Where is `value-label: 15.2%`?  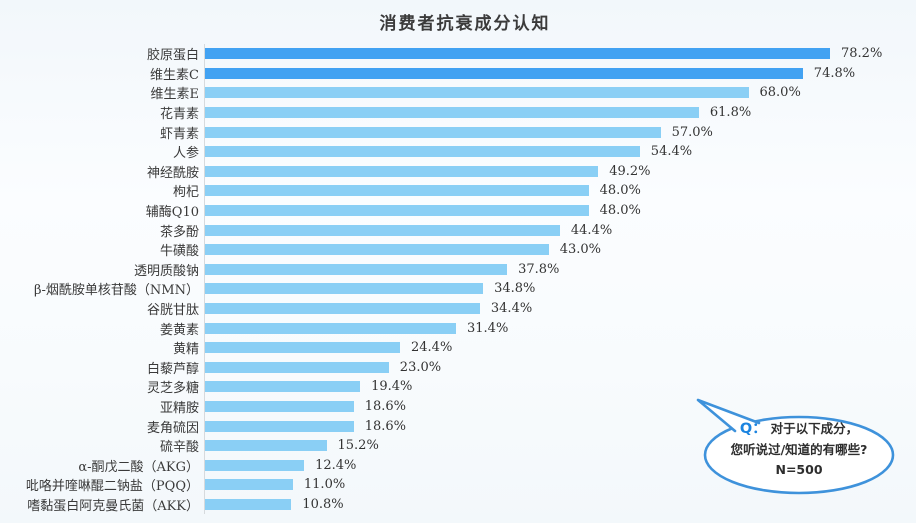 value-label: 15.2% is located at coordinates (358, 446).